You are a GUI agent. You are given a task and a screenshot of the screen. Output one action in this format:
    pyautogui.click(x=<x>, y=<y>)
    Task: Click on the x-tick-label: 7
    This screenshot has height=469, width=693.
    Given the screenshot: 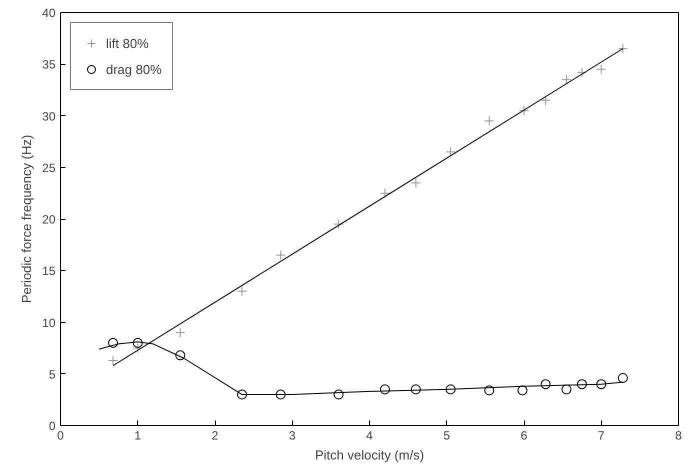 What is the action you would take?
    pyautogui.click(x=601, y=435)
    